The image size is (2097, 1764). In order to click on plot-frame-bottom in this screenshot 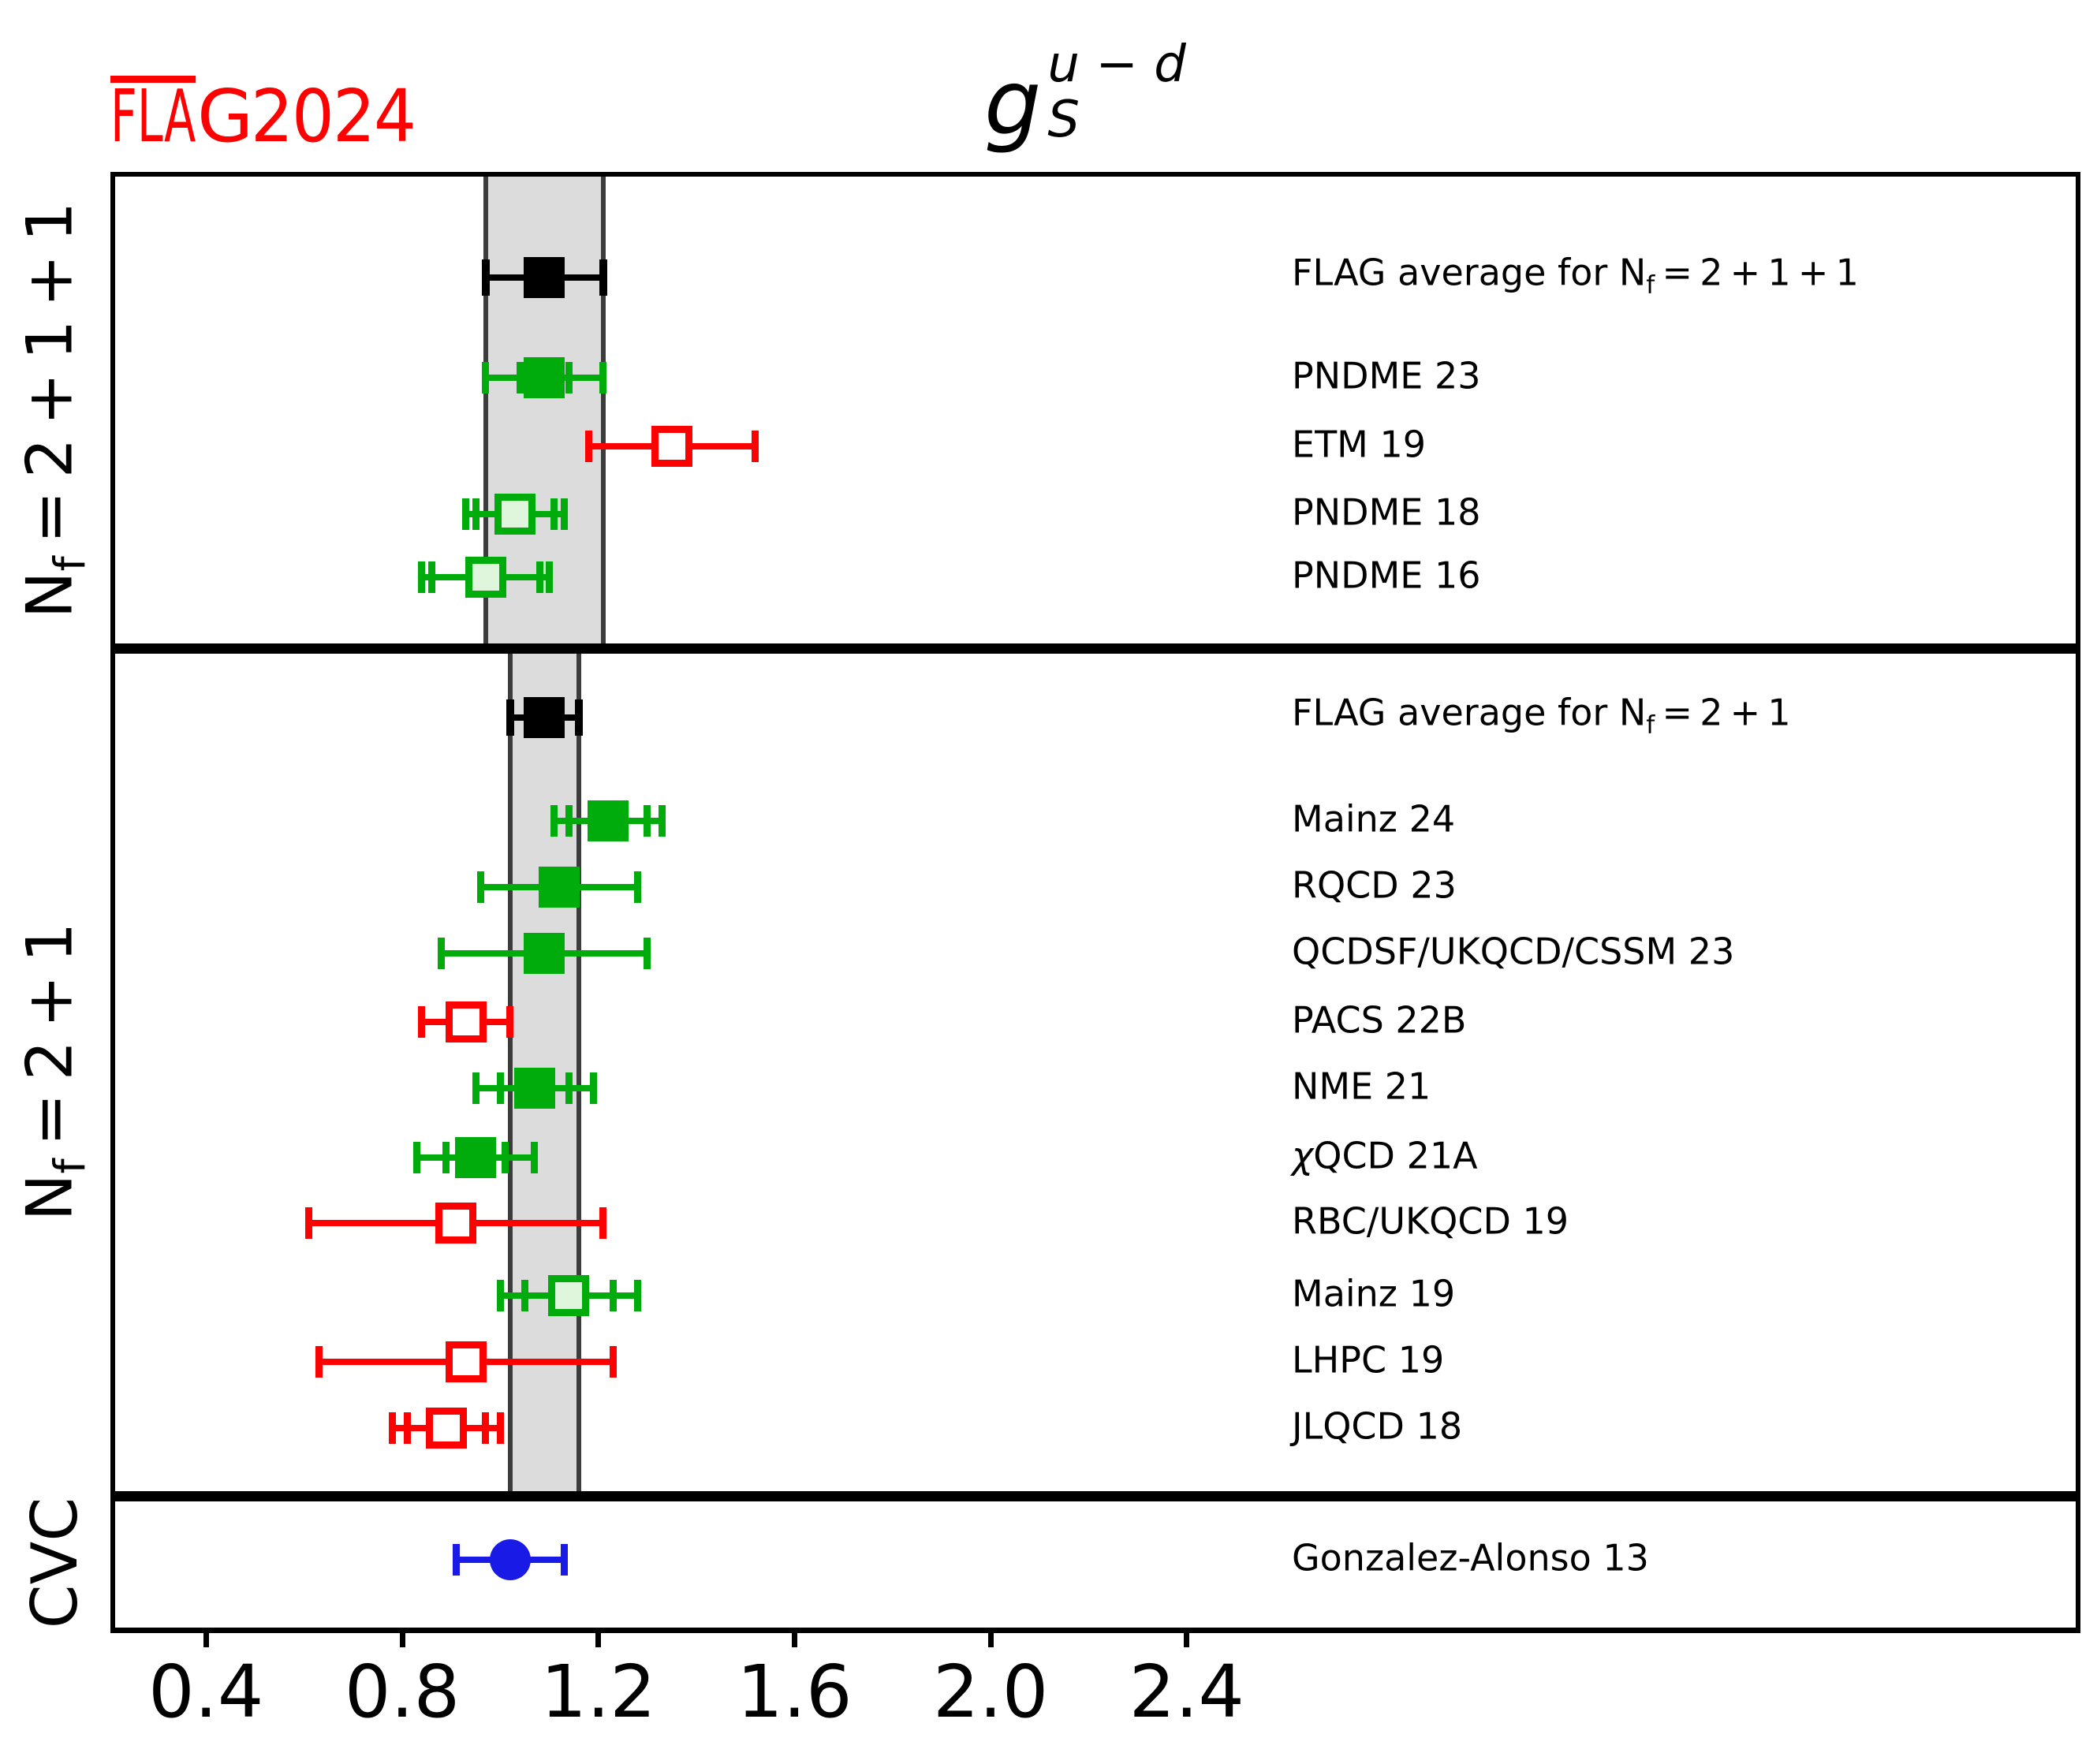, I will do `click(1095, 1630)`.